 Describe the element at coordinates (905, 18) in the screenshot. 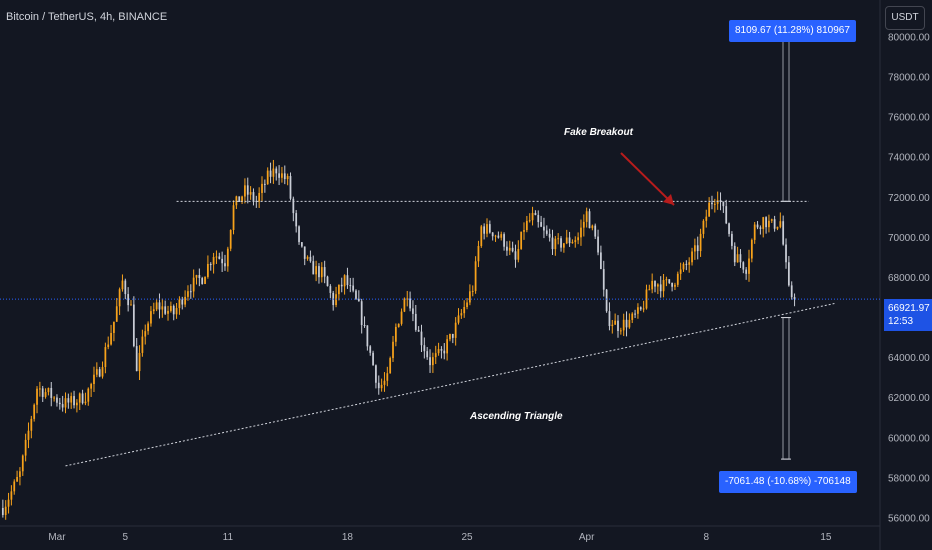

I see `currency-unit-button: USDT` at that location.